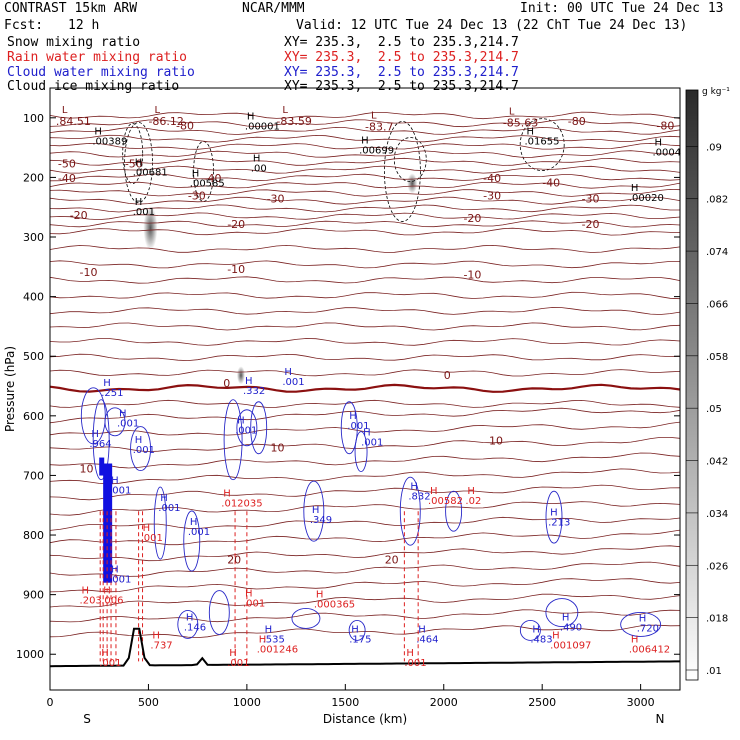 The width and height of the screenshot is (740, 740). Describe the element at coordinates (112, 601) in the screenshot. I see `rain-max-value-label: .006` at that location.